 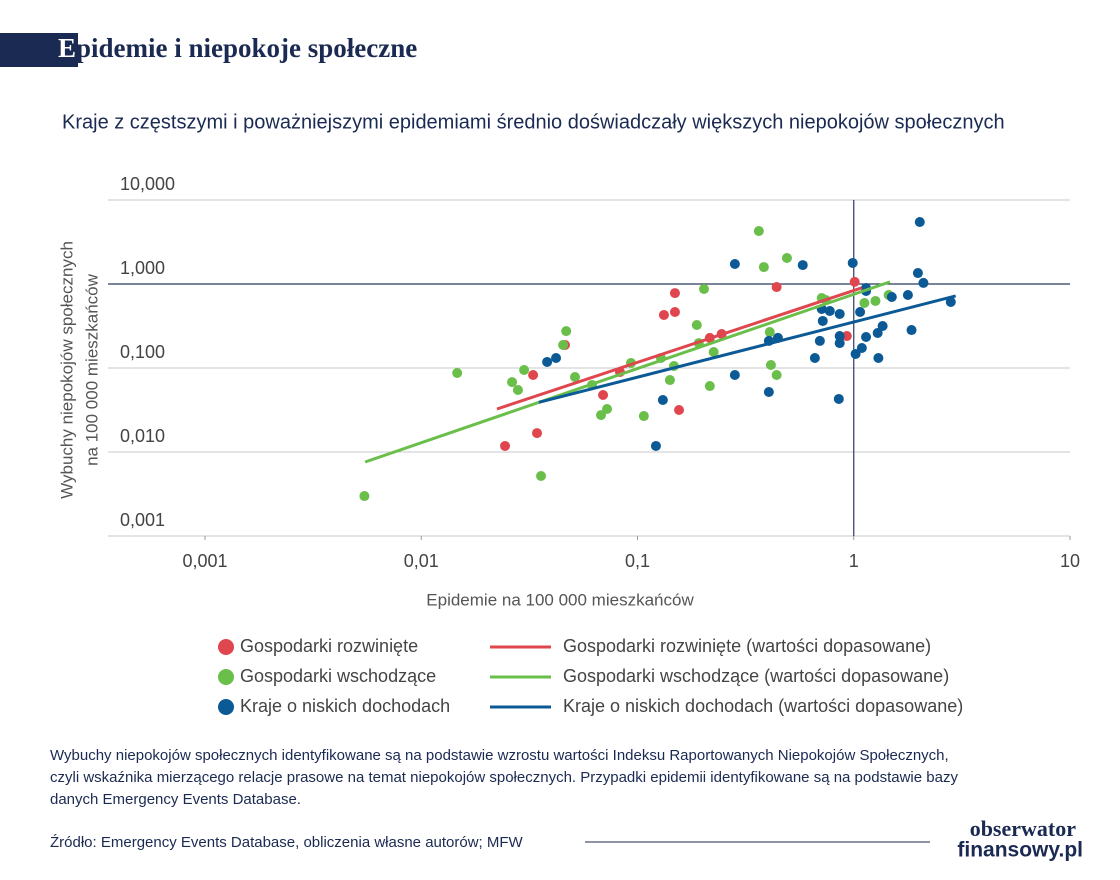 I want to click on y-axis-label: na 100 000 mieszkańców, so click(x=91, y=369).